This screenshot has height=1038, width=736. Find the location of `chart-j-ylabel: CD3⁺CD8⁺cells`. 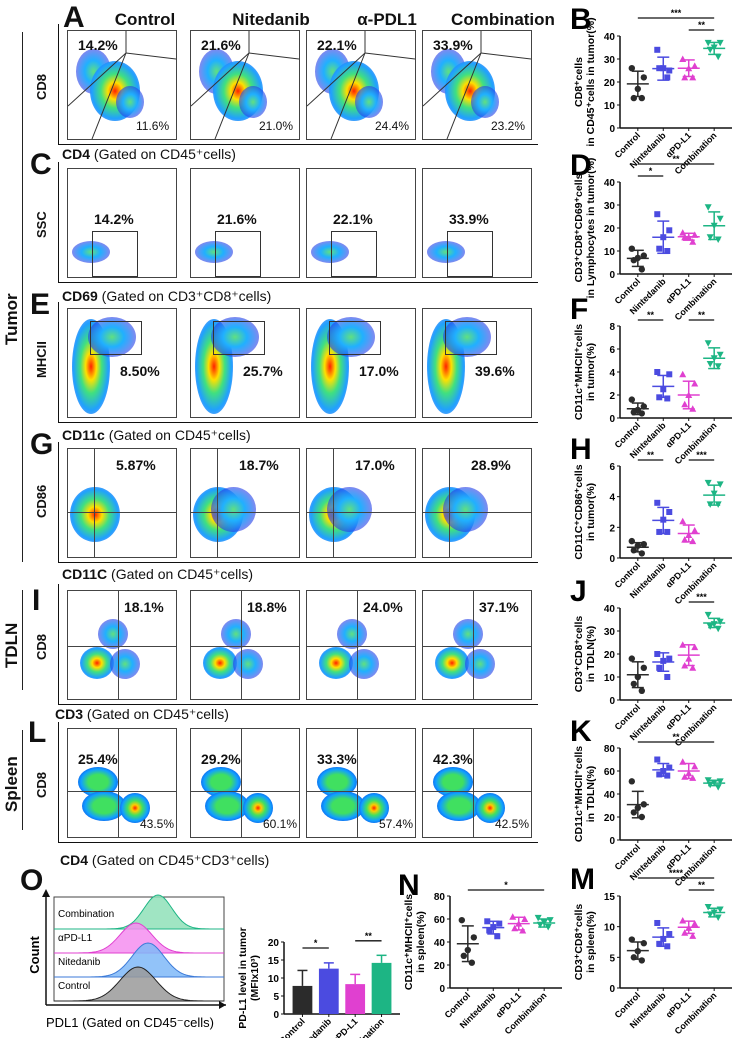

chart-j-ylabel: CD3⁺CD8⁺cells is located at coordinates (579, 654).